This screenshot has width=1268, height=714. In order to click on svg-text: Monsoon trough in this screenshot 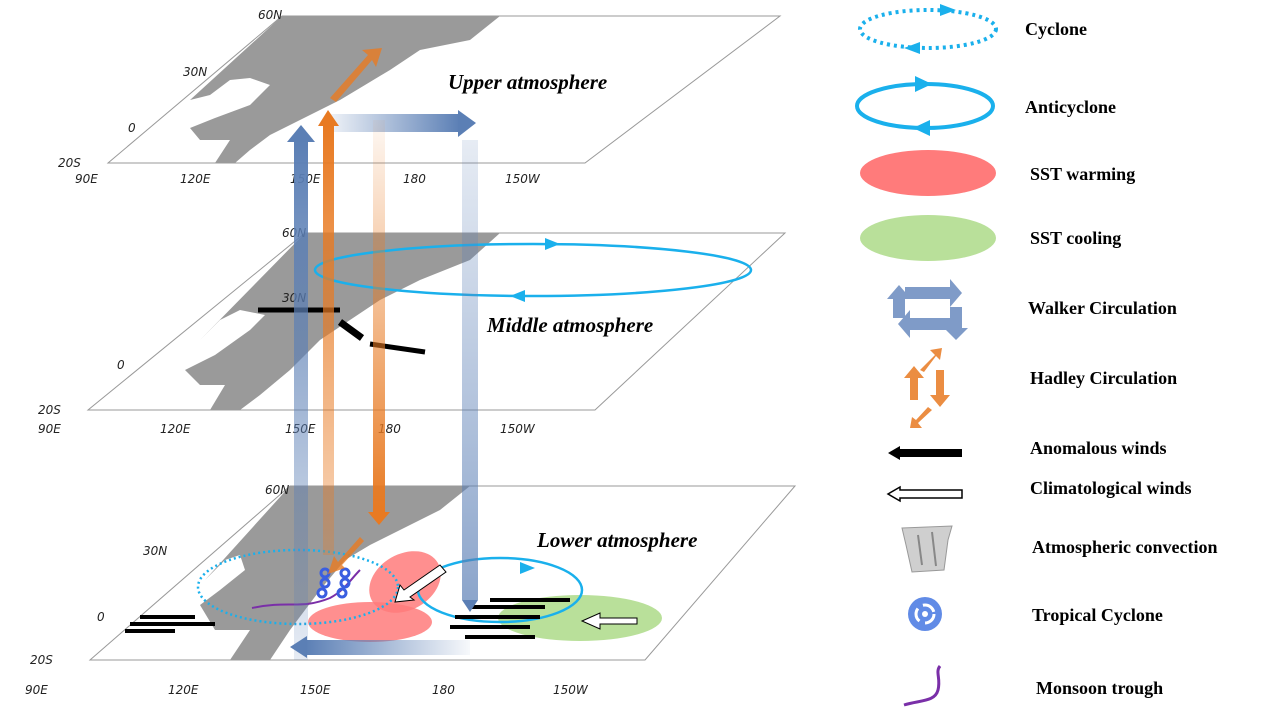, I will do `click(1099, 688)`.